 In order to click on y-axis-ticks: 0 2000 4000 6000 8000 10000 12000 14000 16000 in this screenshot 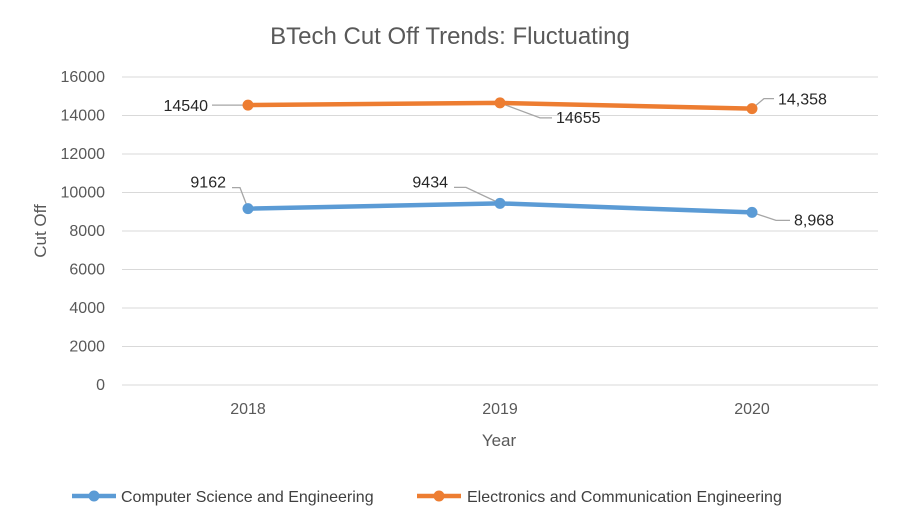, I will do `click(83, 231)`.